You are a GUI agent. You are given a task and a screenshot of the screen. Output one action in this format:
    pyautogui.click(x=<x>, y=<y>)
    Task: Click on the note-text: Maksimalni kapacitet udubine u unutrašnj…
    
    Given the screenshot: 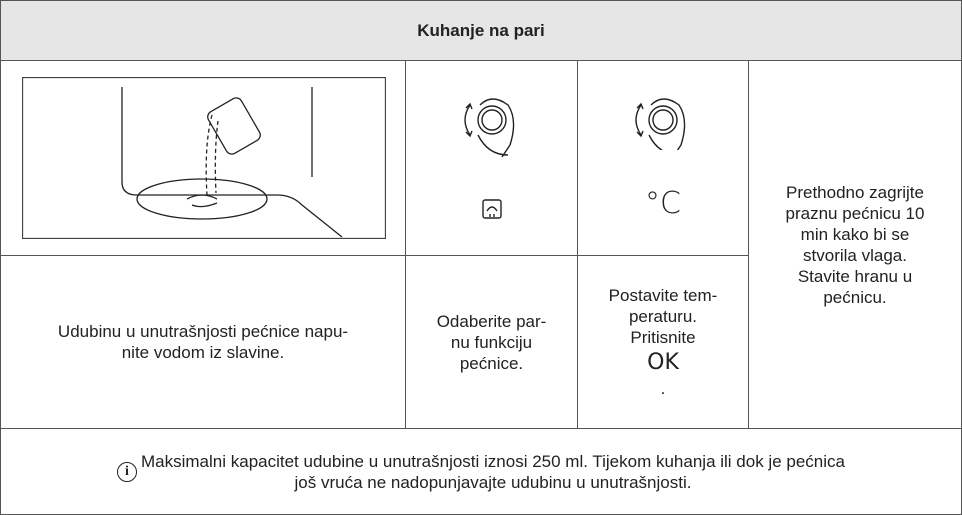 What is the action you would take?
    pyautogui.click(x=493, y=471)
    